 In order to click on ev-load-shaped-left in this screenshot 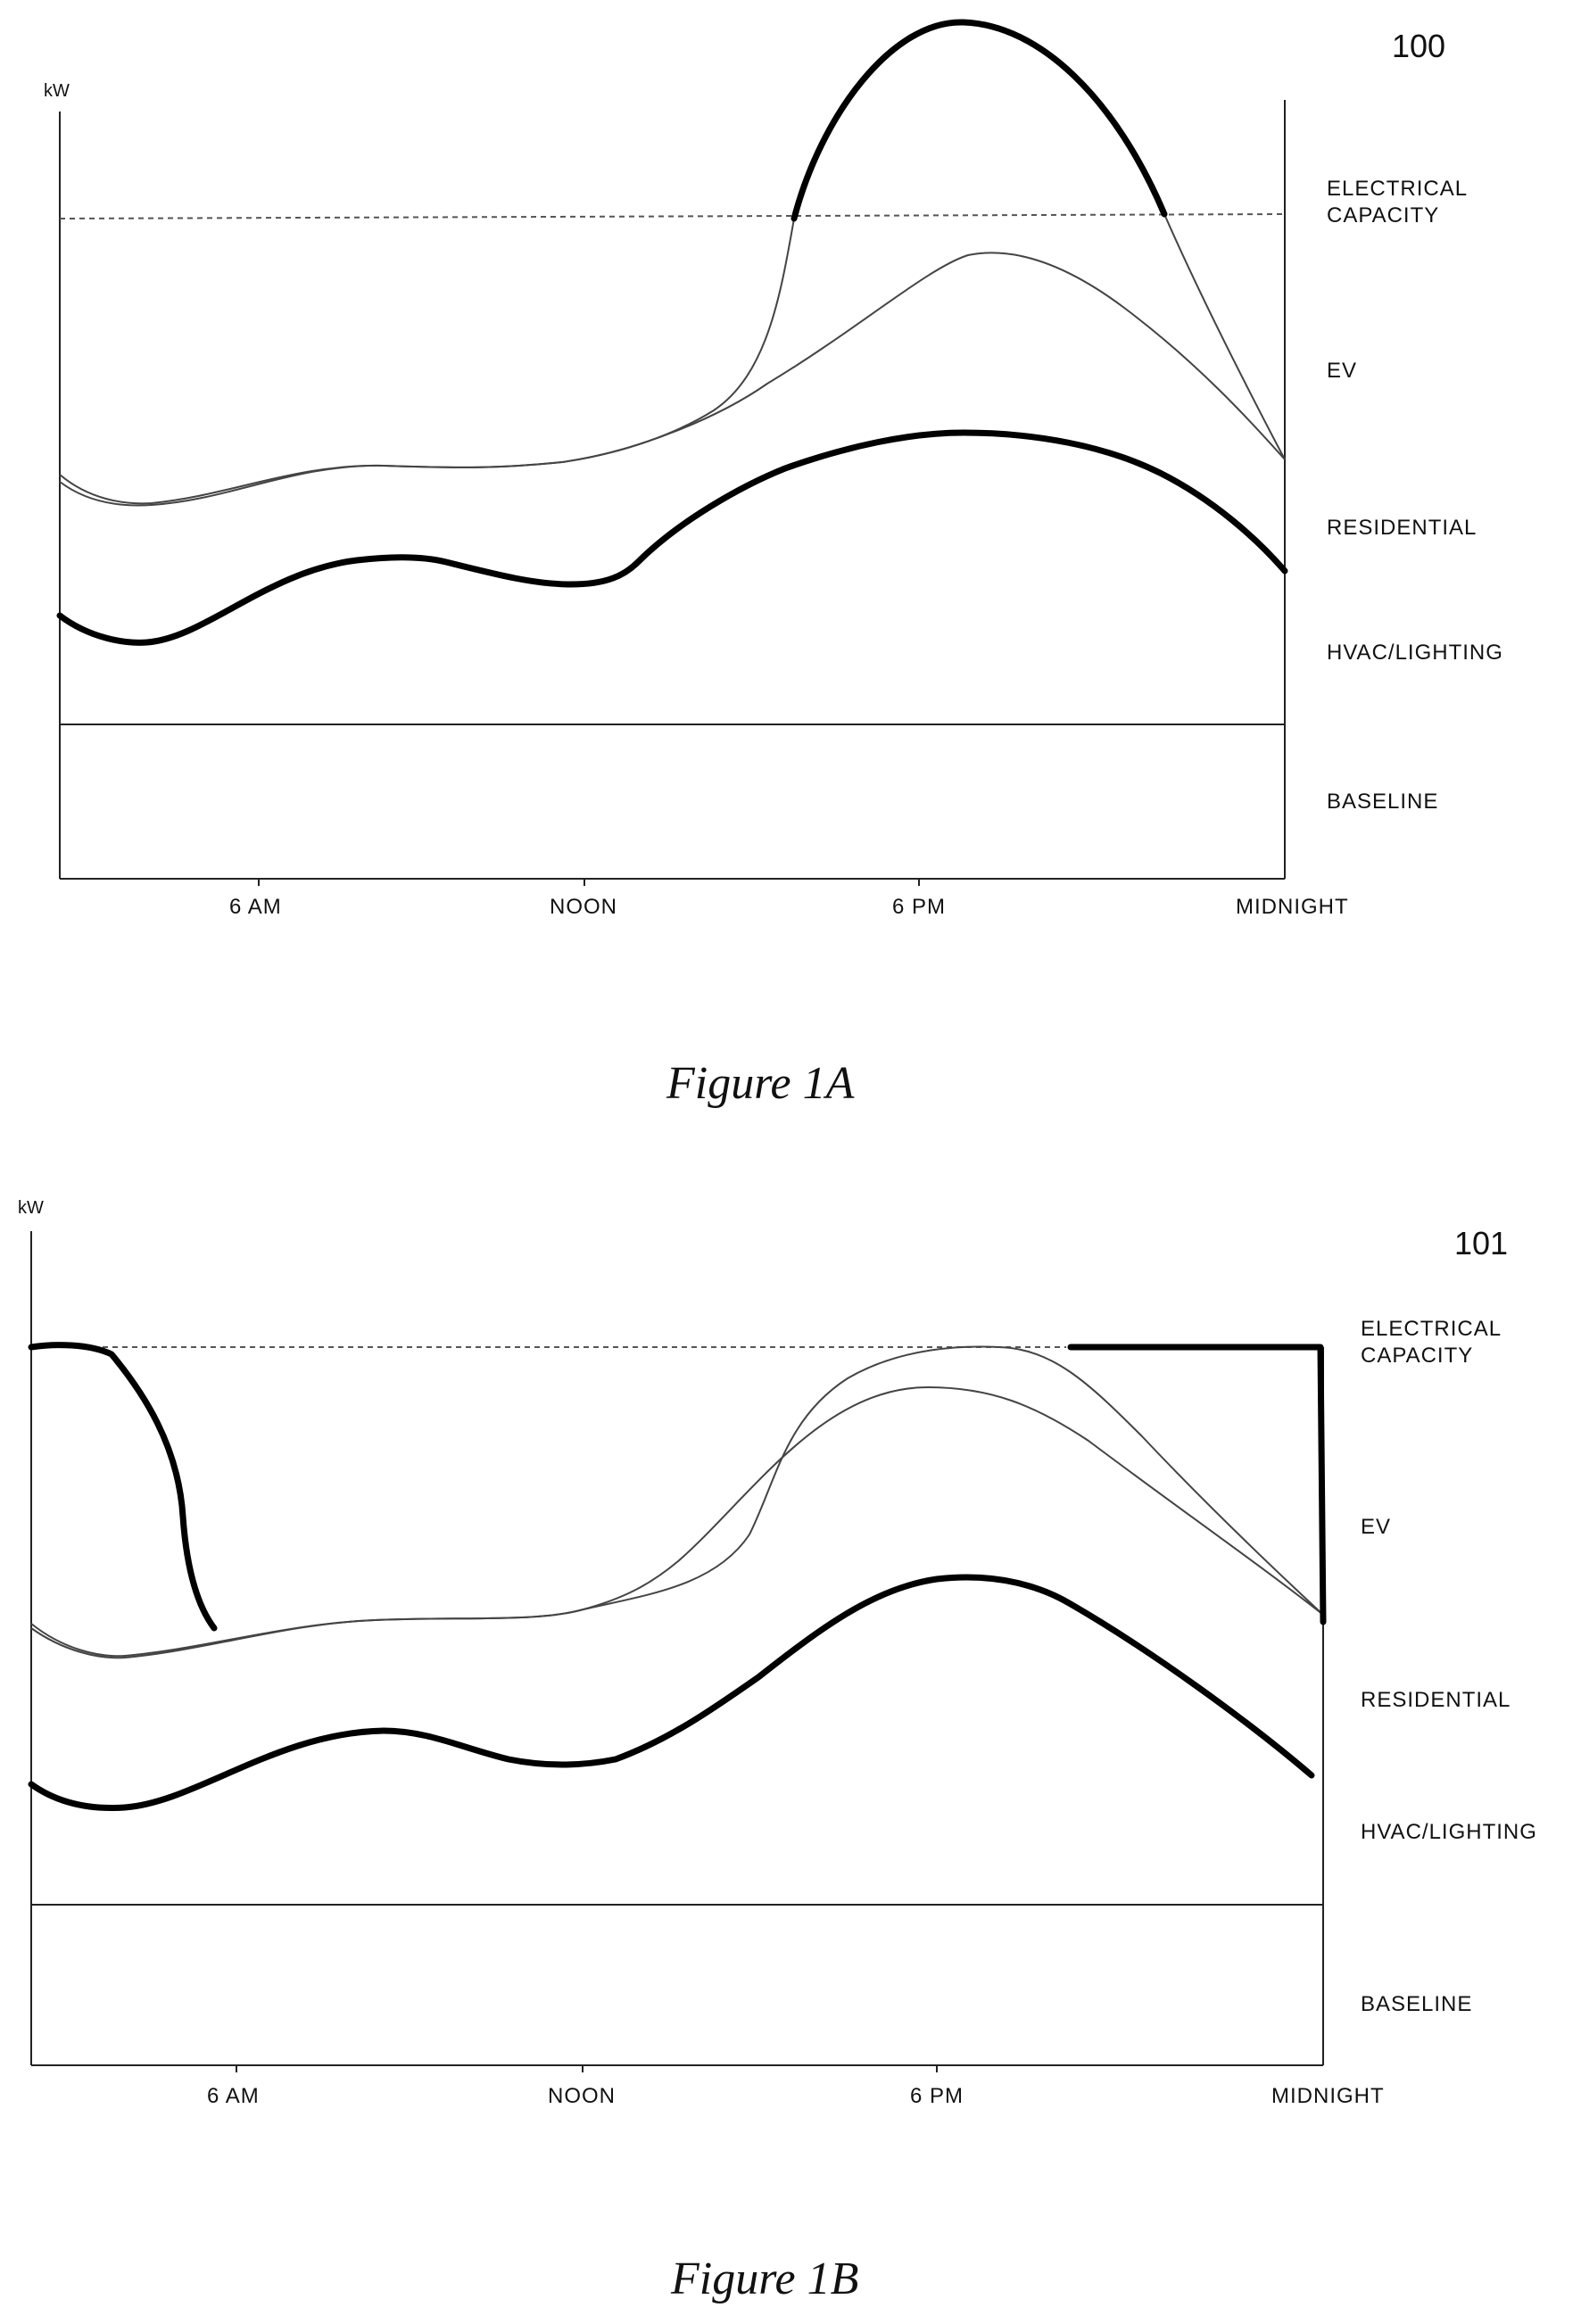, I will do `click(123, 1487)`.